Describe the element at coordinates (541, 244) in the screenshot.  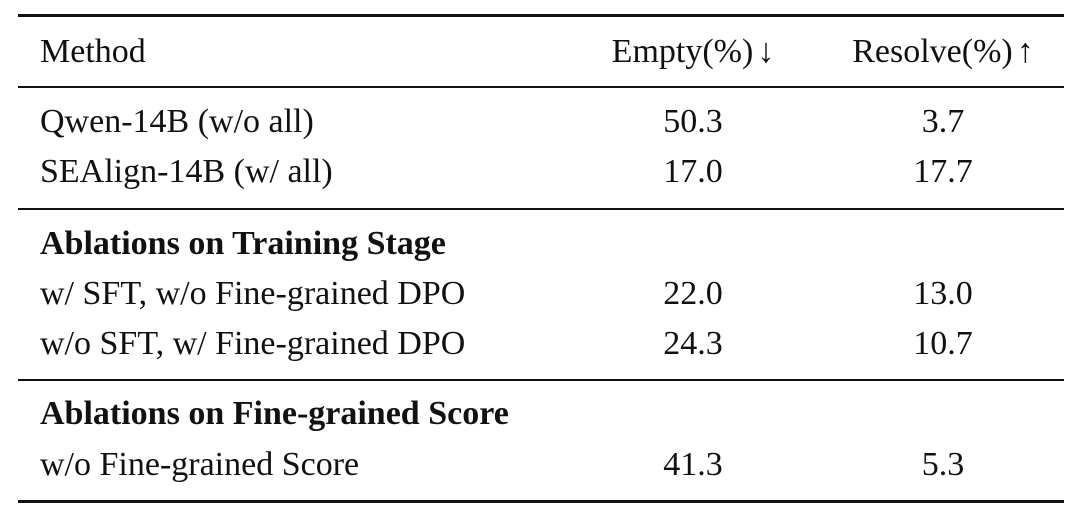
I see `section-title-row: Ablations on Training Stage` at that location.